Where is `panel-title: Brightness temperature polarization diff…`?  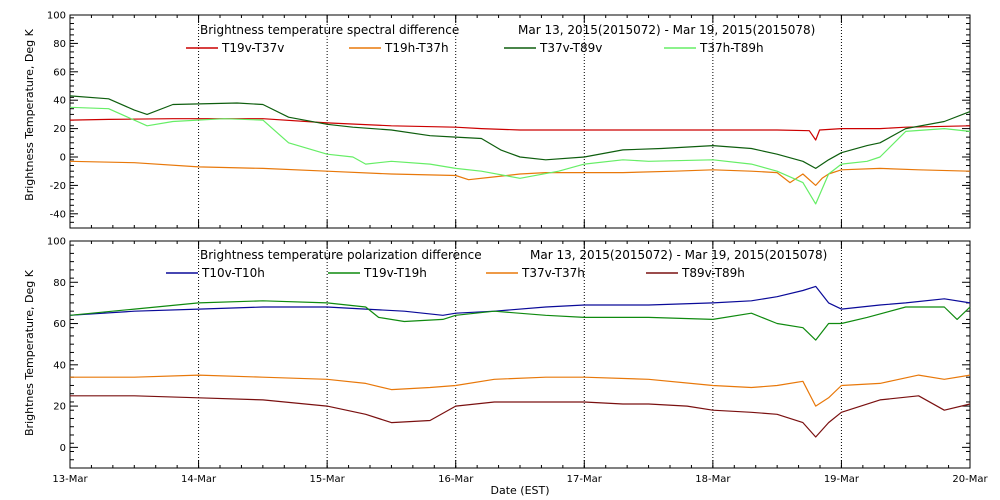
panel-title: Brightness temperature polarization diff… is located at coordinates (341, 255).